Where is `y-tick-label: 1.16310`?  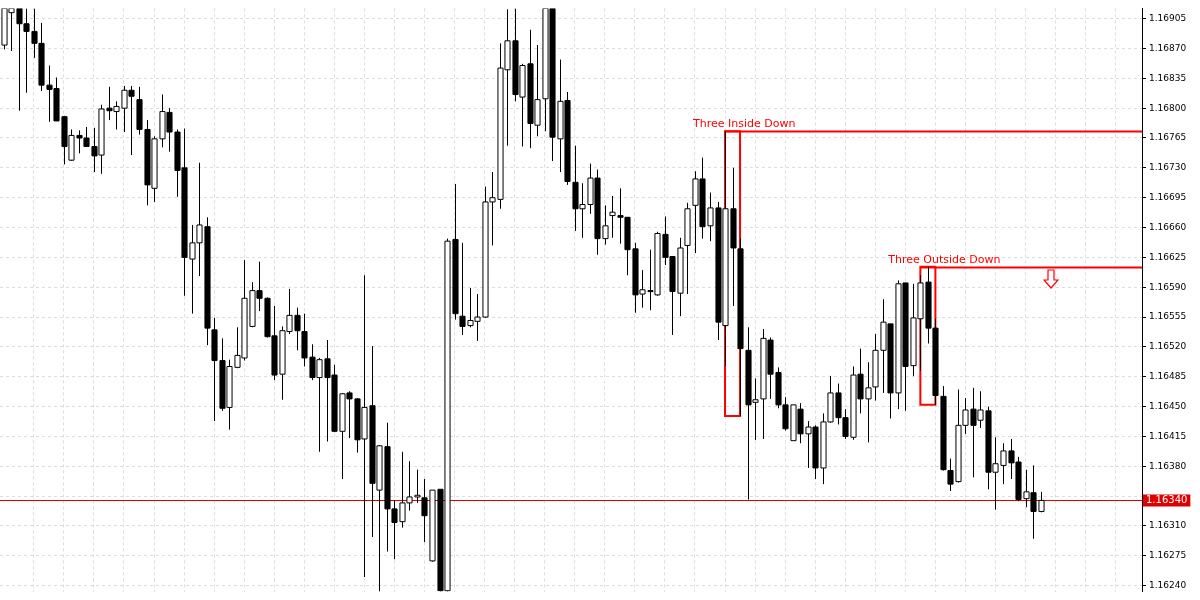 y-tick-label: 1.16310 is located at coordinates (1168, 525).